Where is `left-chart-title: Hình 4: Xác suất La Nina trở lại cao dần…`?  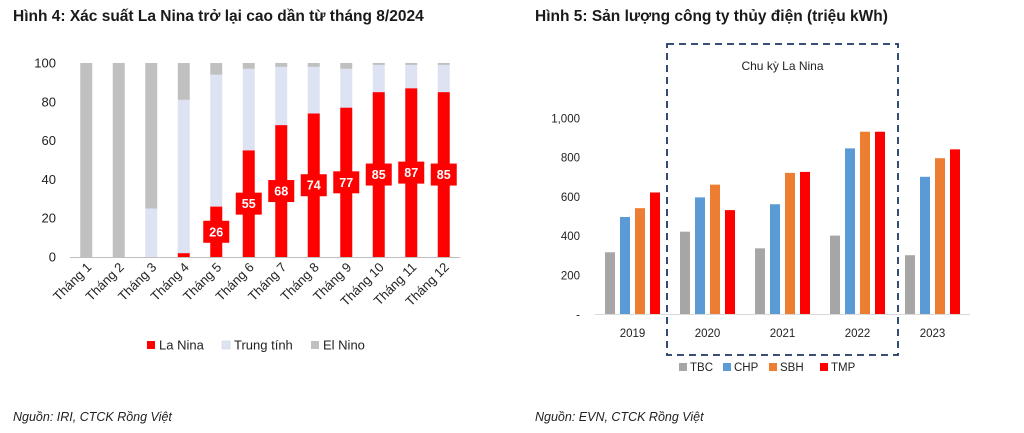
left-chart-title: Hình 4: Xác suất La Nina trở lại cao dần… is located at coordinates (218, 16).